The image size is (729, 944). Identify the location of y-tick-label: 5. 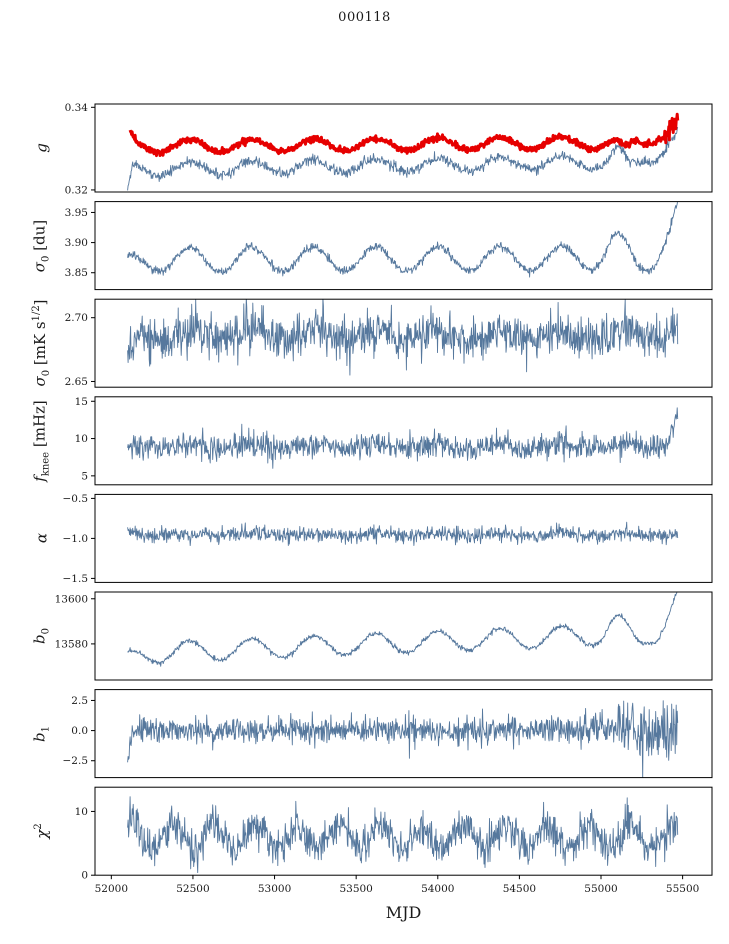
(84, 476).